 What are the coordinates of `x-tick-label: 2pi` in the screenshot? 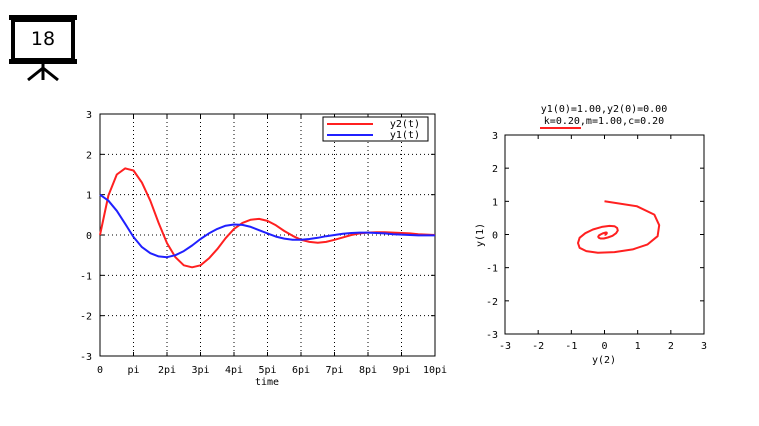 It's located at (167, 370).